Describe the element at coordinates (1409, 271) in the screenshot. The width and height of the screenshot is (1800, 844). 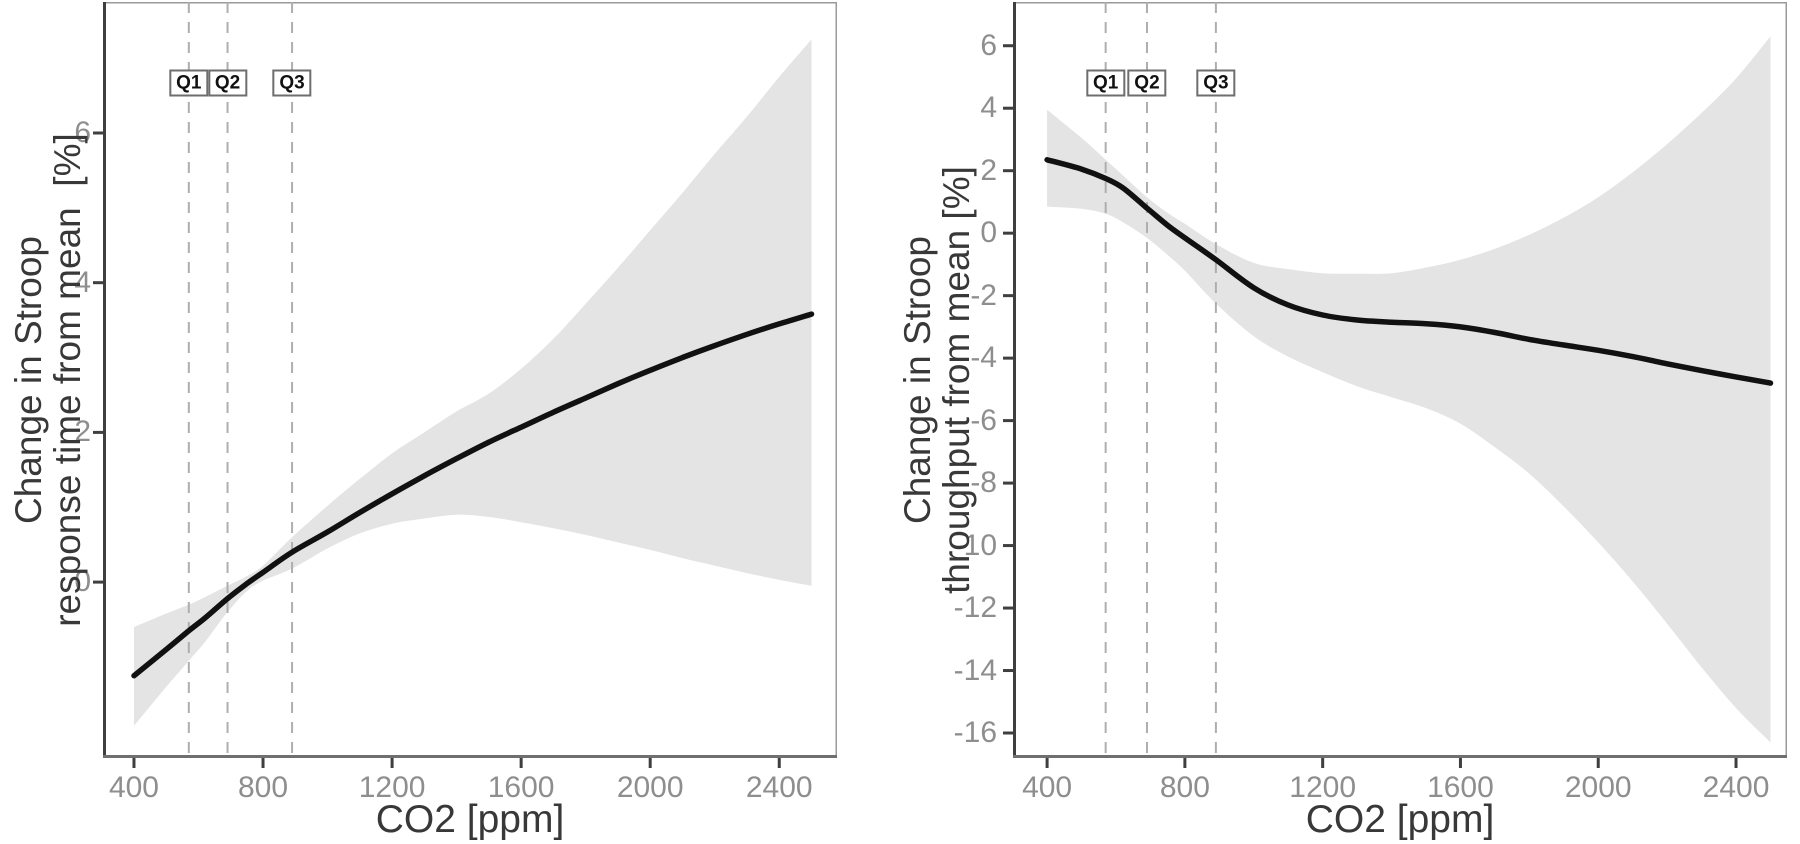
I see `smooth-fit-line` at that location.